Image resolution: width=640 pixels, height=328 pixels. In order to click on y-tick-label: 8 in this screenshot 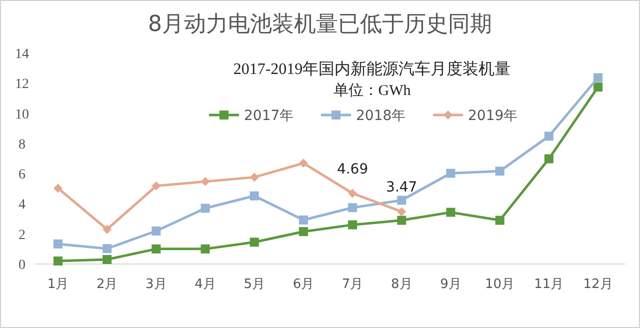, I will do `click(22, 144)`.